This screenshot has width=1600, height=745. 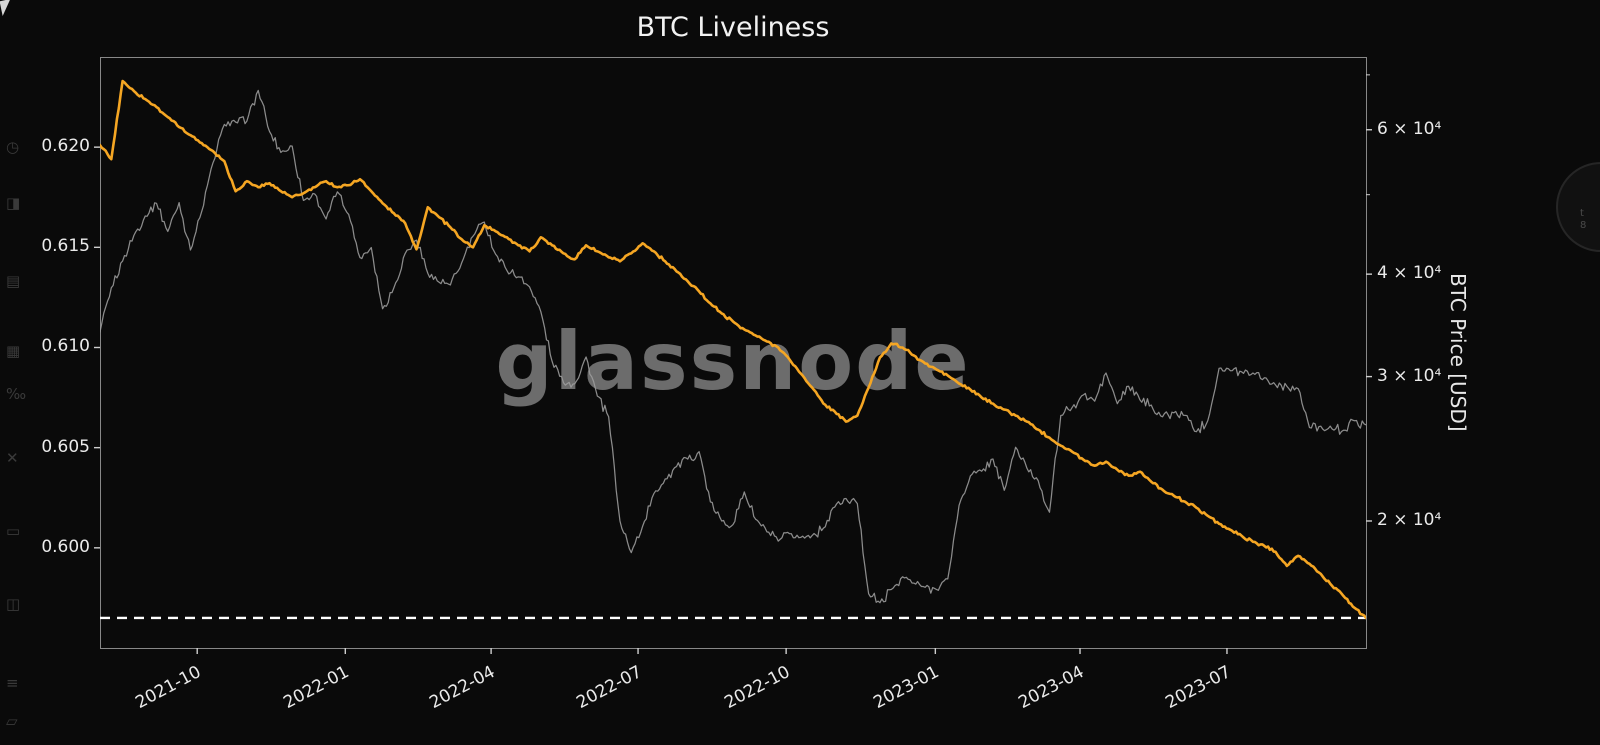 What do you see at coordinates (733, 27) in the screenshot?
I see `chart-title: BTC Liveliness` at bounding box center [733, 27].